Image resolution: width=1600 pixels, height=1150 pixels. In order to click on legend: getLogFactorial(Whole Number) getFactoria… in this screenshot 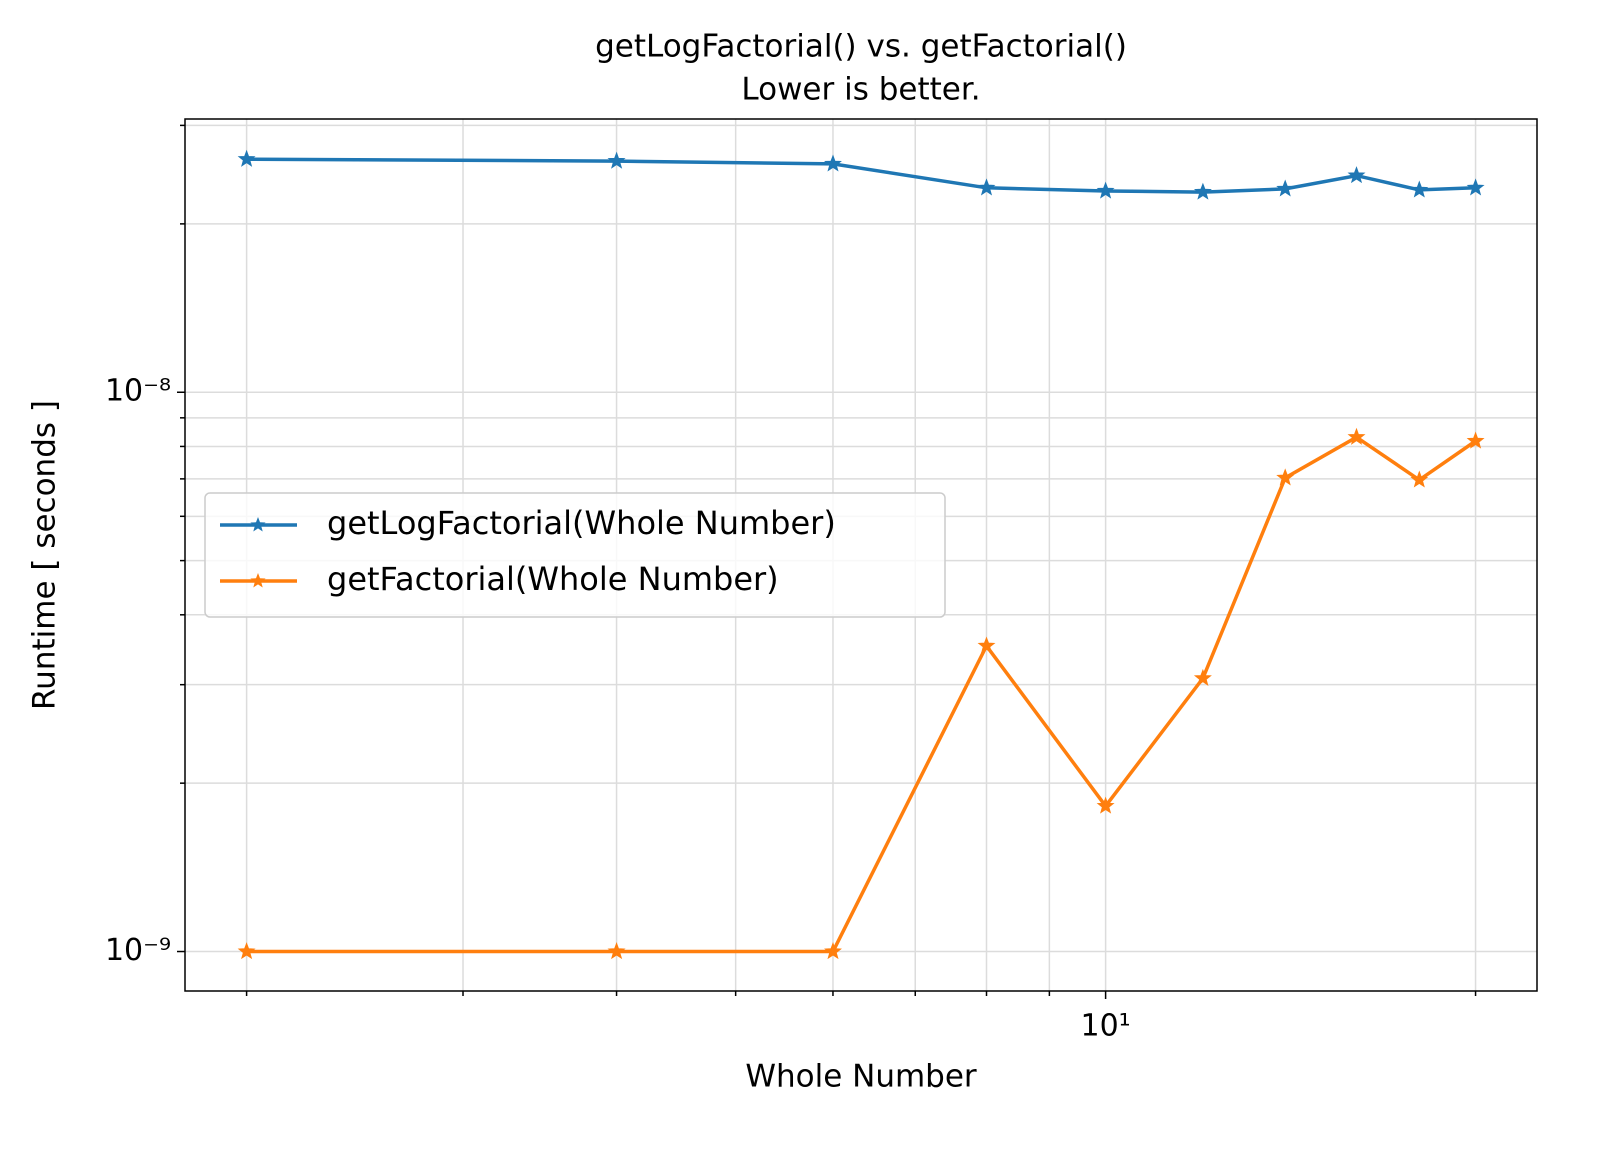, I will do `click(575, 555)`.